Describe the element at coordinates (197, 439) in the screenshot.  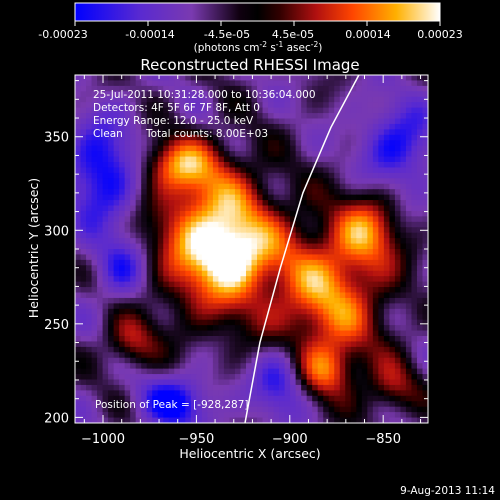
I see `x-tick-label: −950` at that location.